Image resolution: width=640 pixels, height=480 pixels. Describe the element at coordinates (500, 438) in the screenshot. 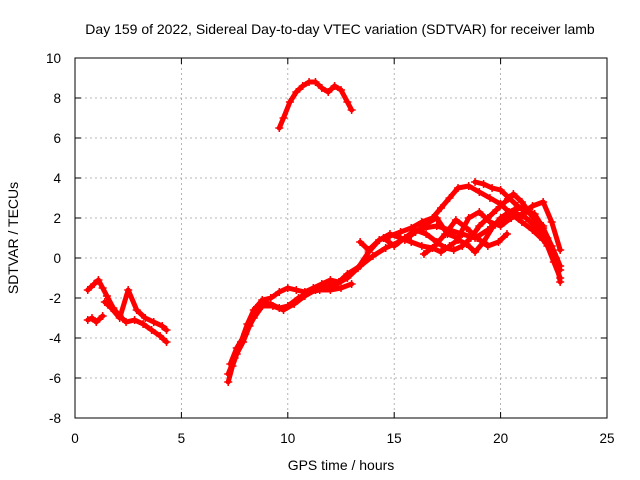

I see `x-tick-label: 20` at that location.